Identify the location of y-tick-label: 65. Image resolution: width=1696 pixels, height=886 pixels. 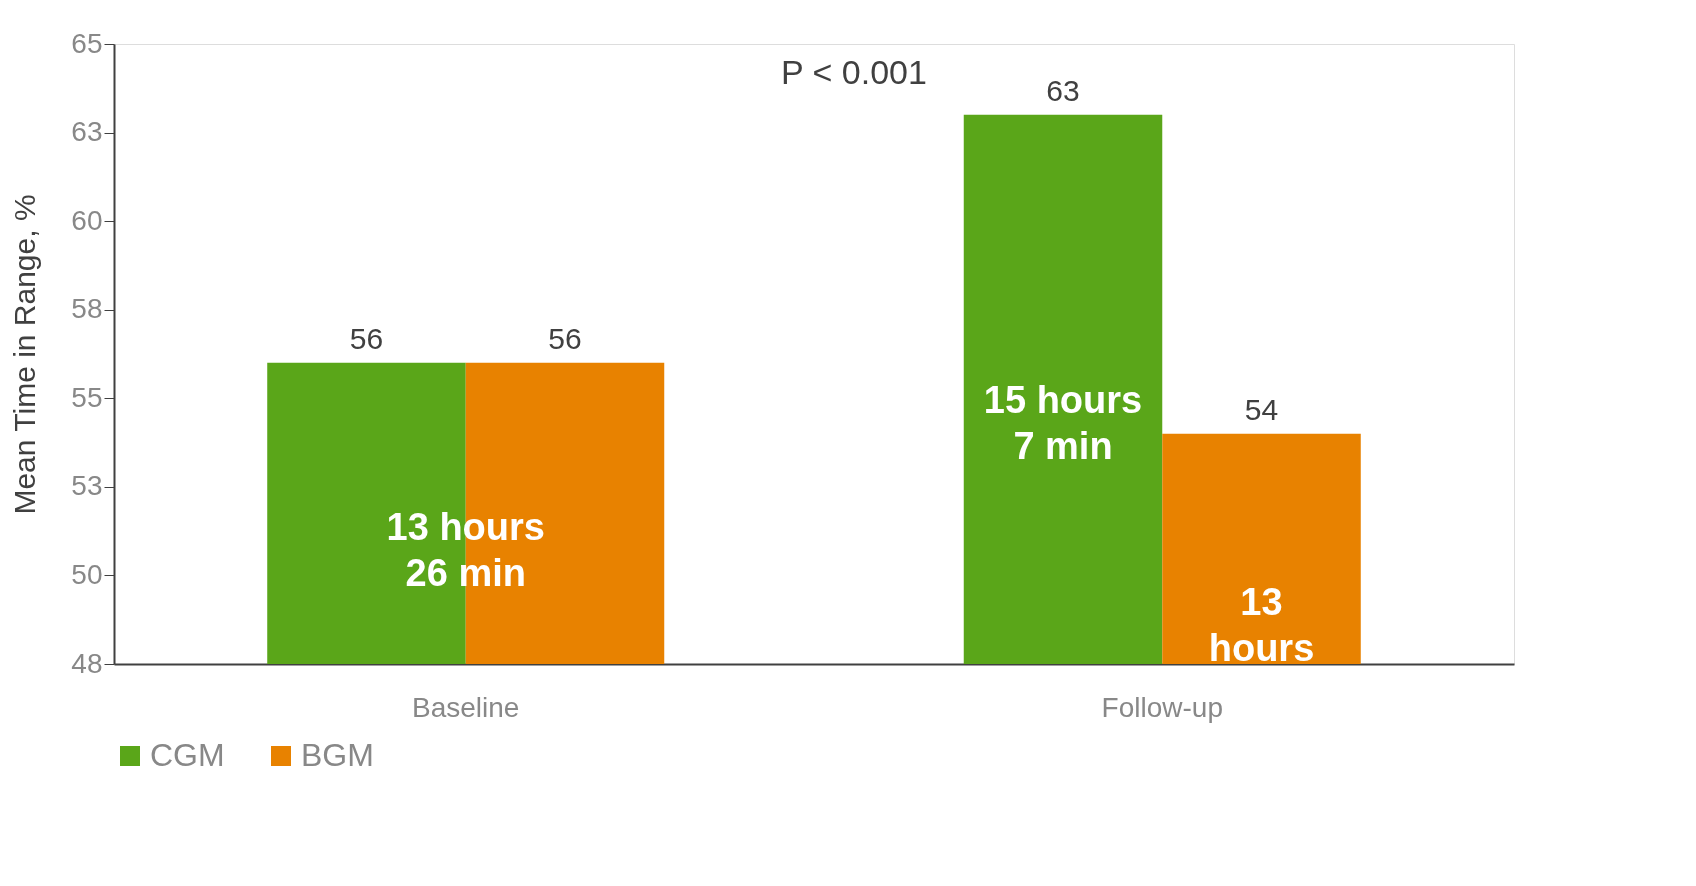
(87, 43).